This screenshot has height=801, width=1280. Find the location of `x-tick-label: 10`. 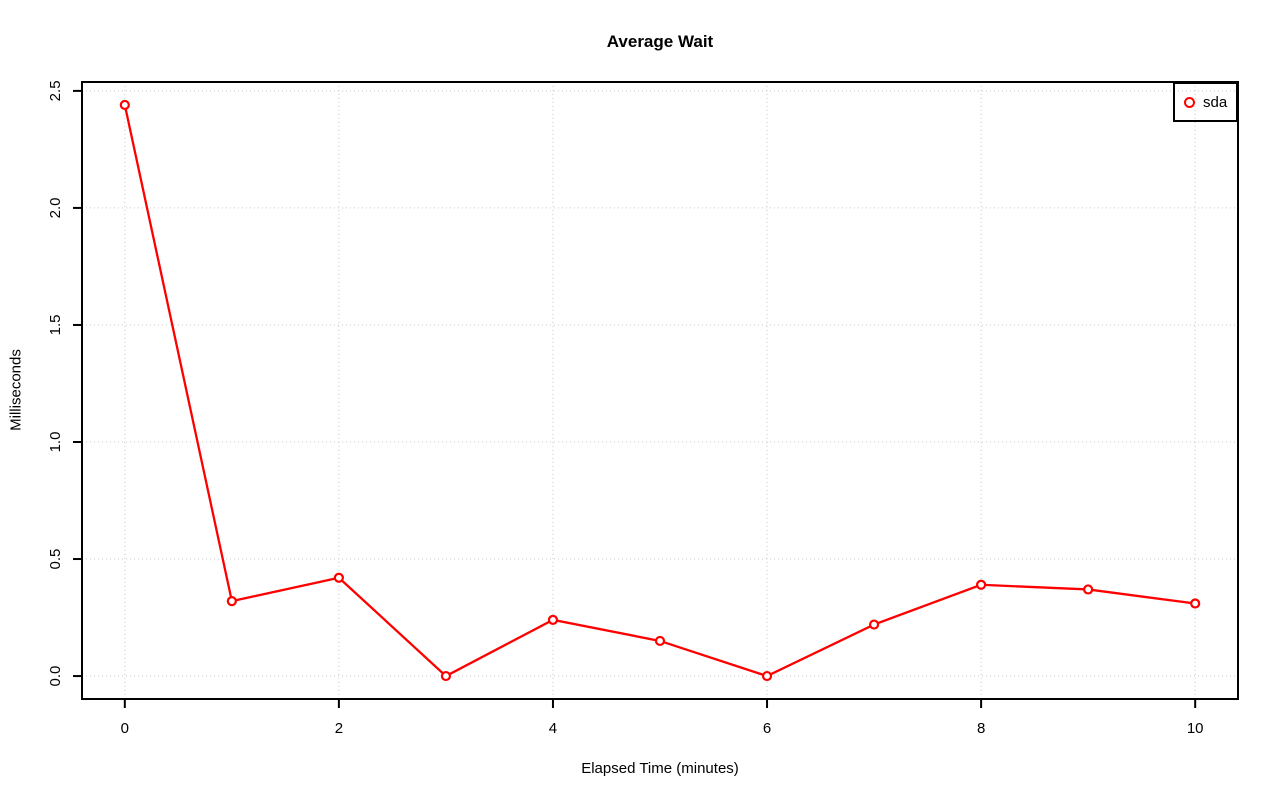

x-tick-label: 10 is located at coordinates (1195, 728).